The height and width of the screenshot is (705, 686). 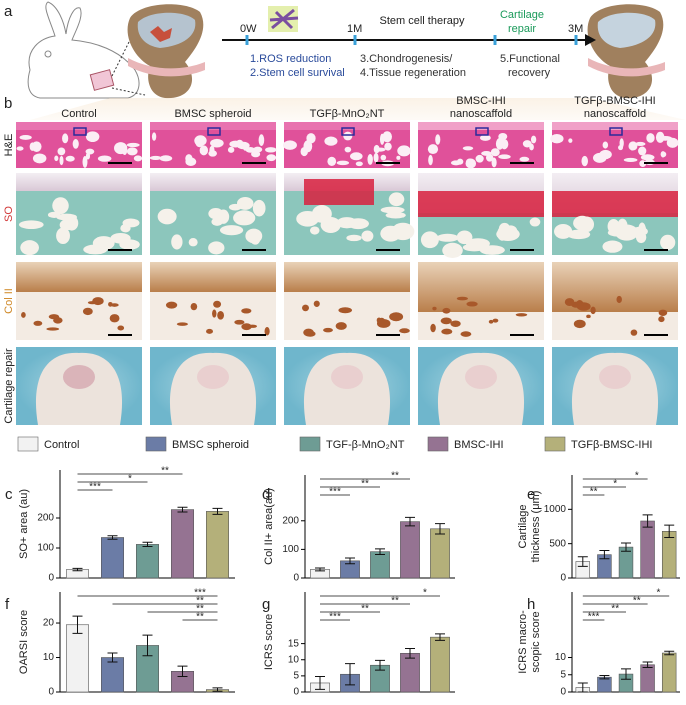 I want to click on legend-label: BMSC-IHI, so click(x=479, y=445).